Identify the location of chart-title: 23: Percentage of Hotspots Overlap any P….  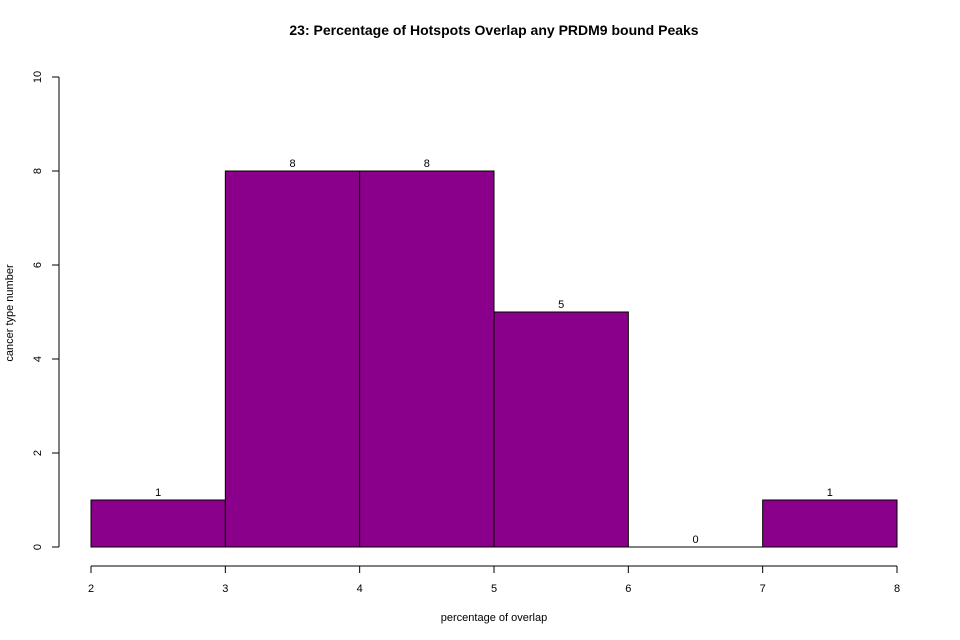
(493, 30).